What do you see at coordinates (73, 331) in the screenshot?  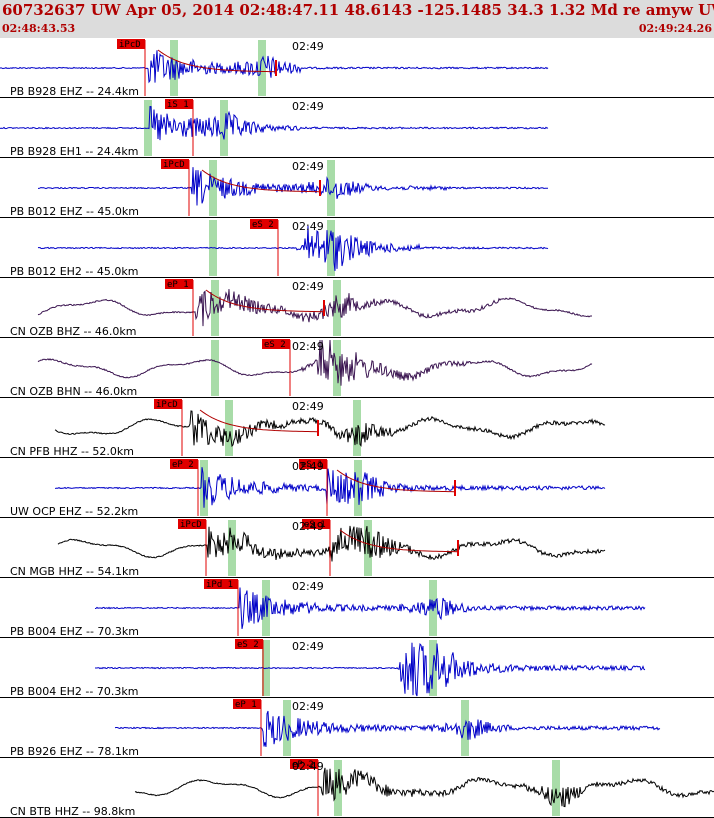 I see `station-label: CN OZB BHZ -- 46.0km` at bounding box center [73, 331].